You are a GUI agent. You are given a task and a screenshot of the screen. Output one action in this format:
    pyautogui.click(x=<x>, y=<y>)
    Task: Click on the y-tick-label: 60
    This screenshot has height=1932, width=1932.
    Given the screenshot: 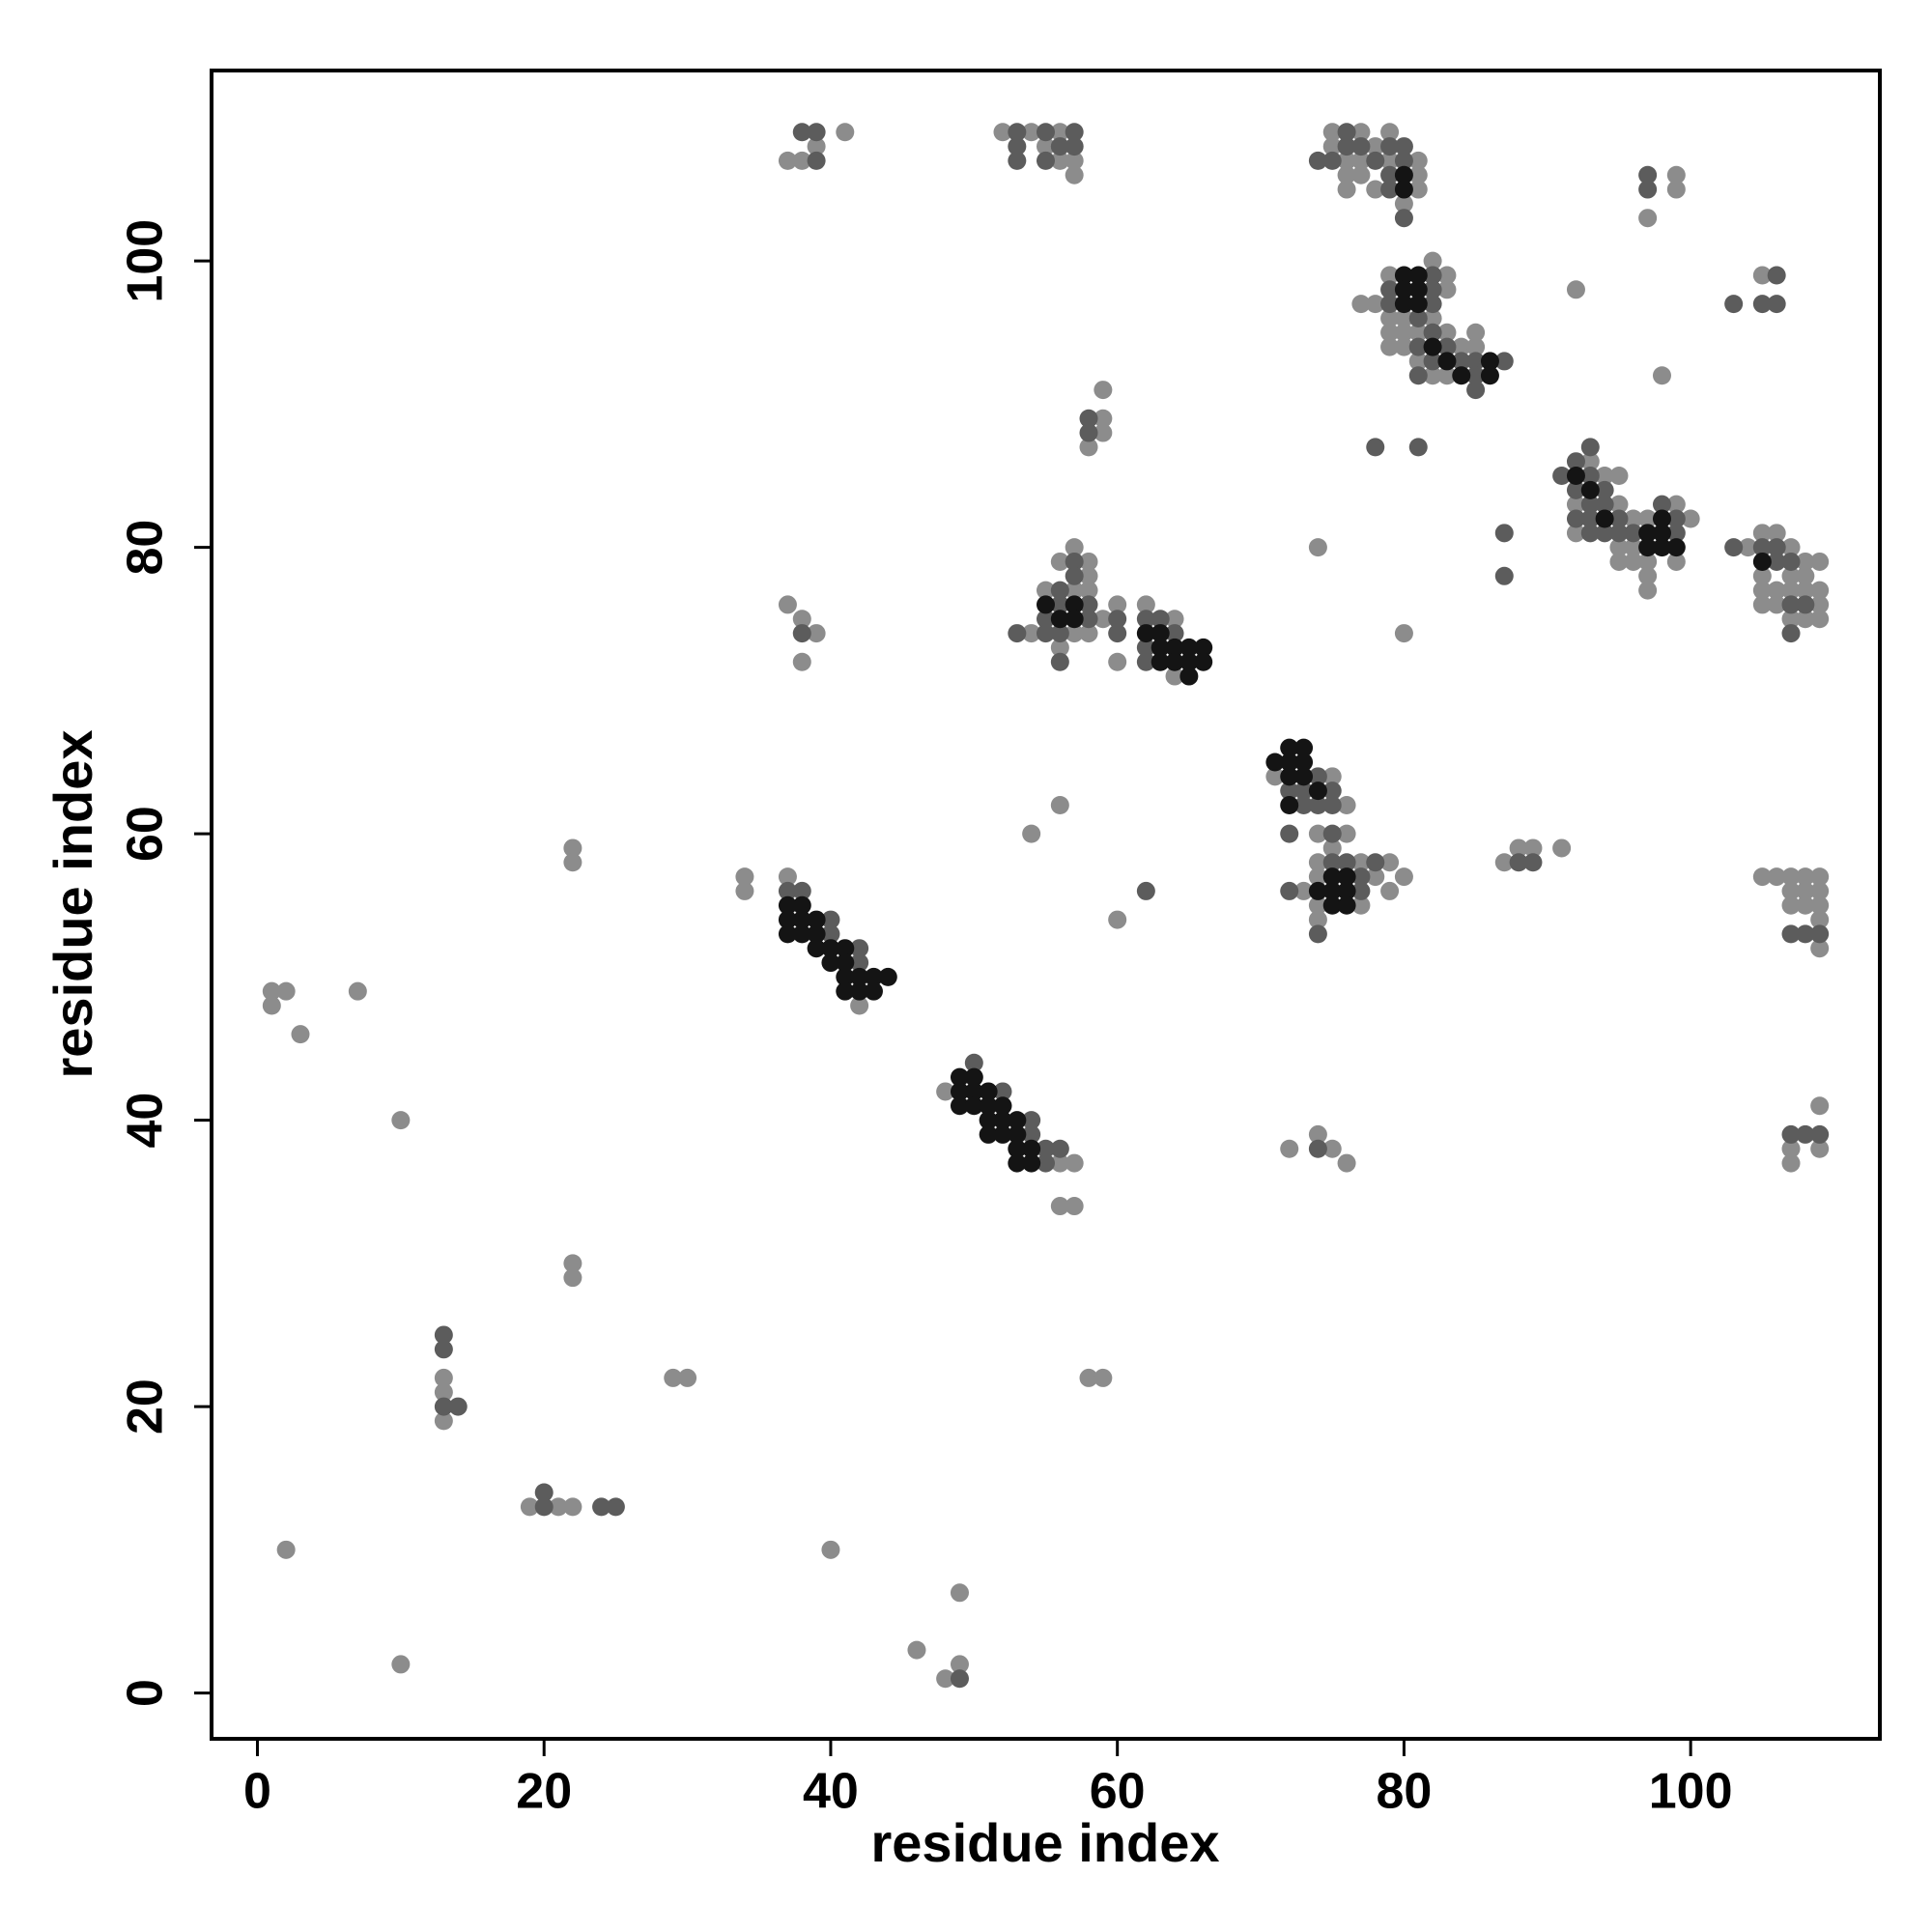 What is the action you would take?
    pyautogui.click(x=146, y=834)
    